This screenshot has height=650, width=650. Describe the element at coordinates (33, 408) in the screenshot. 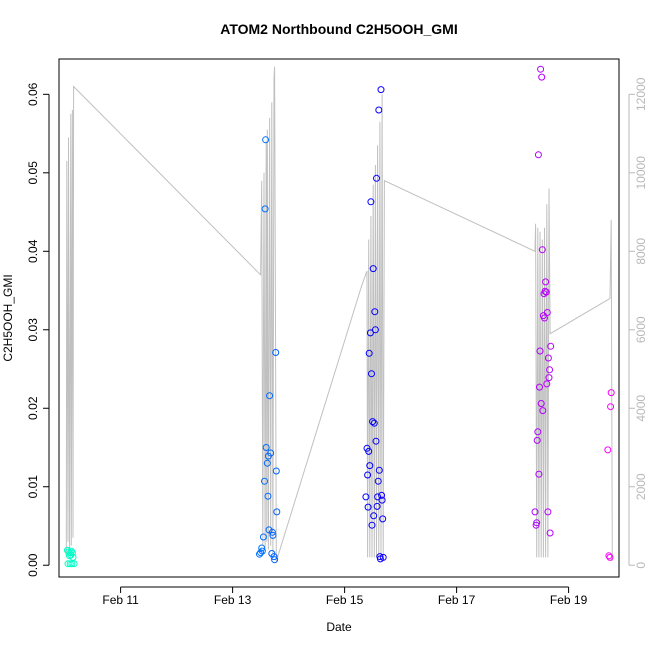

I see `y-tick-label: 0.02` at that location.